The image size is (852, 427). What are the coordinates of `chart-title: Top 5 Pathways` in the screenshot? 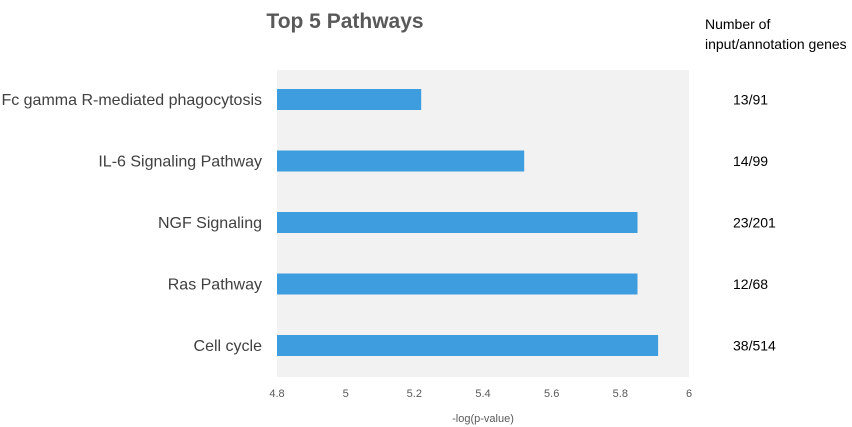 It's located at (345, 21).